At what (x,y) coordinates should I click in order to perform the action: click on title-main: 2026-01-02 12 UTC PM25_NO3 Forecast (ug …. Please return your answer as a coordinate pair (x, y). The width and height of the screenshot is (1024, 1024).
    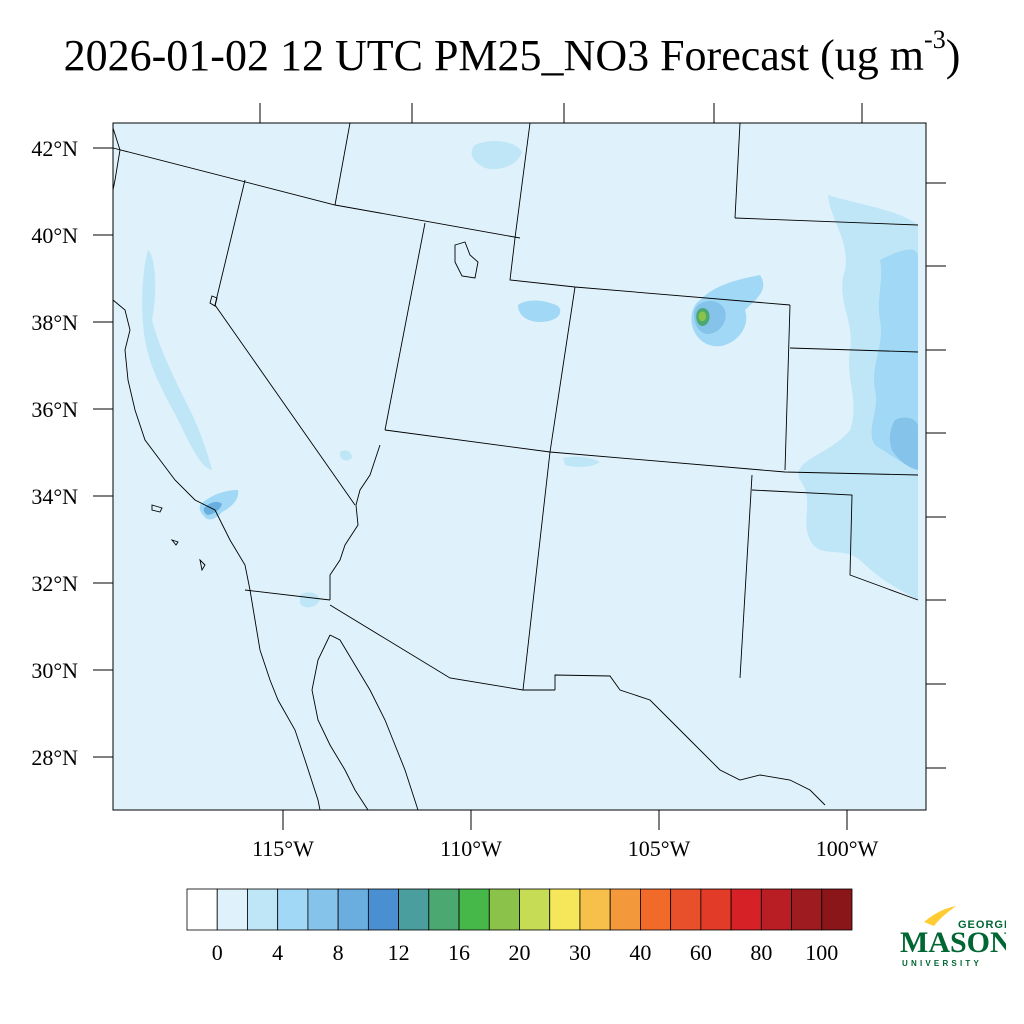
    Looking at the image, I should click on (494, 55).